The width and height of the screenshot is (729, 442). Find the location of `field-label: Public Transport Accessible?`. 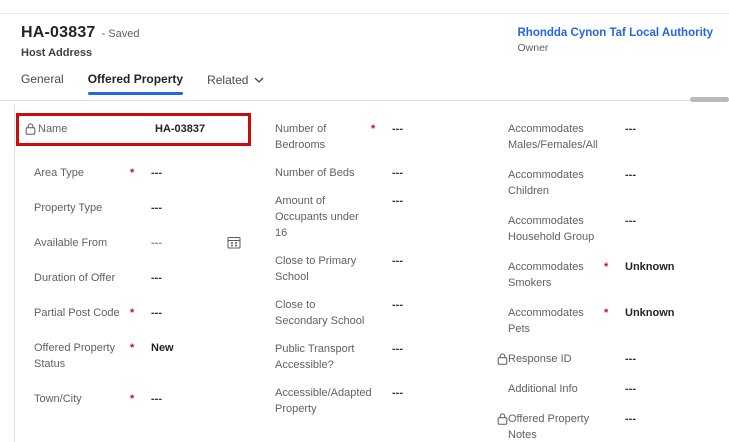

field-label: Public Transport Accessible? is located at coordinates (315, 357).